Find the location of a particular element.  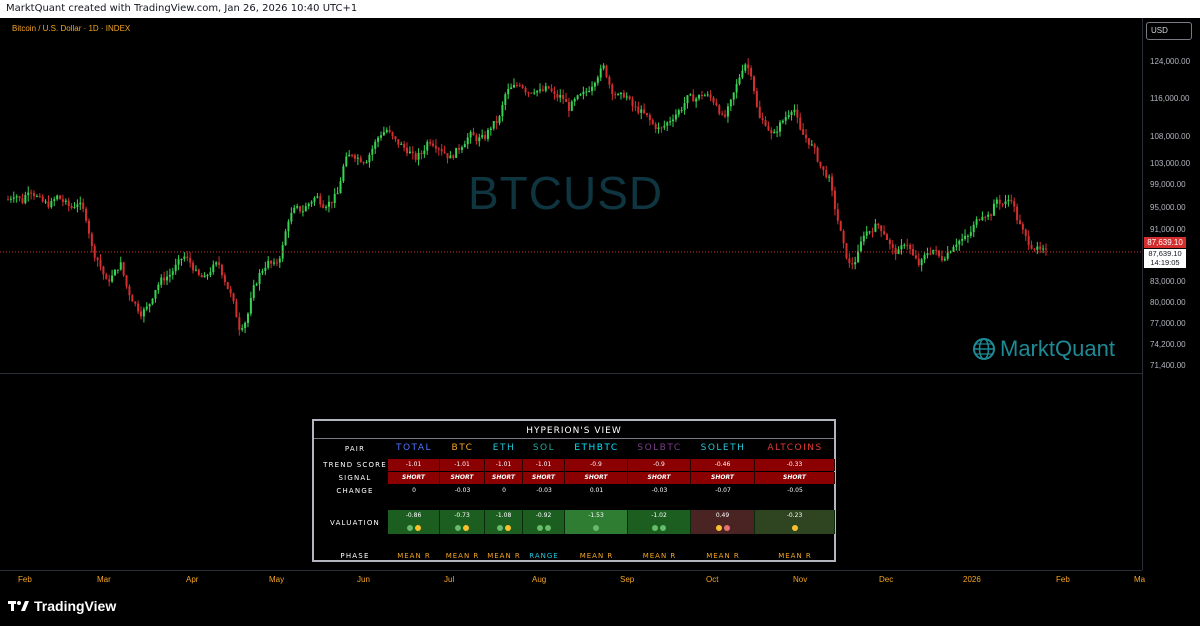

tradingview-logo: TradingView is located at coordinates (62, 606).